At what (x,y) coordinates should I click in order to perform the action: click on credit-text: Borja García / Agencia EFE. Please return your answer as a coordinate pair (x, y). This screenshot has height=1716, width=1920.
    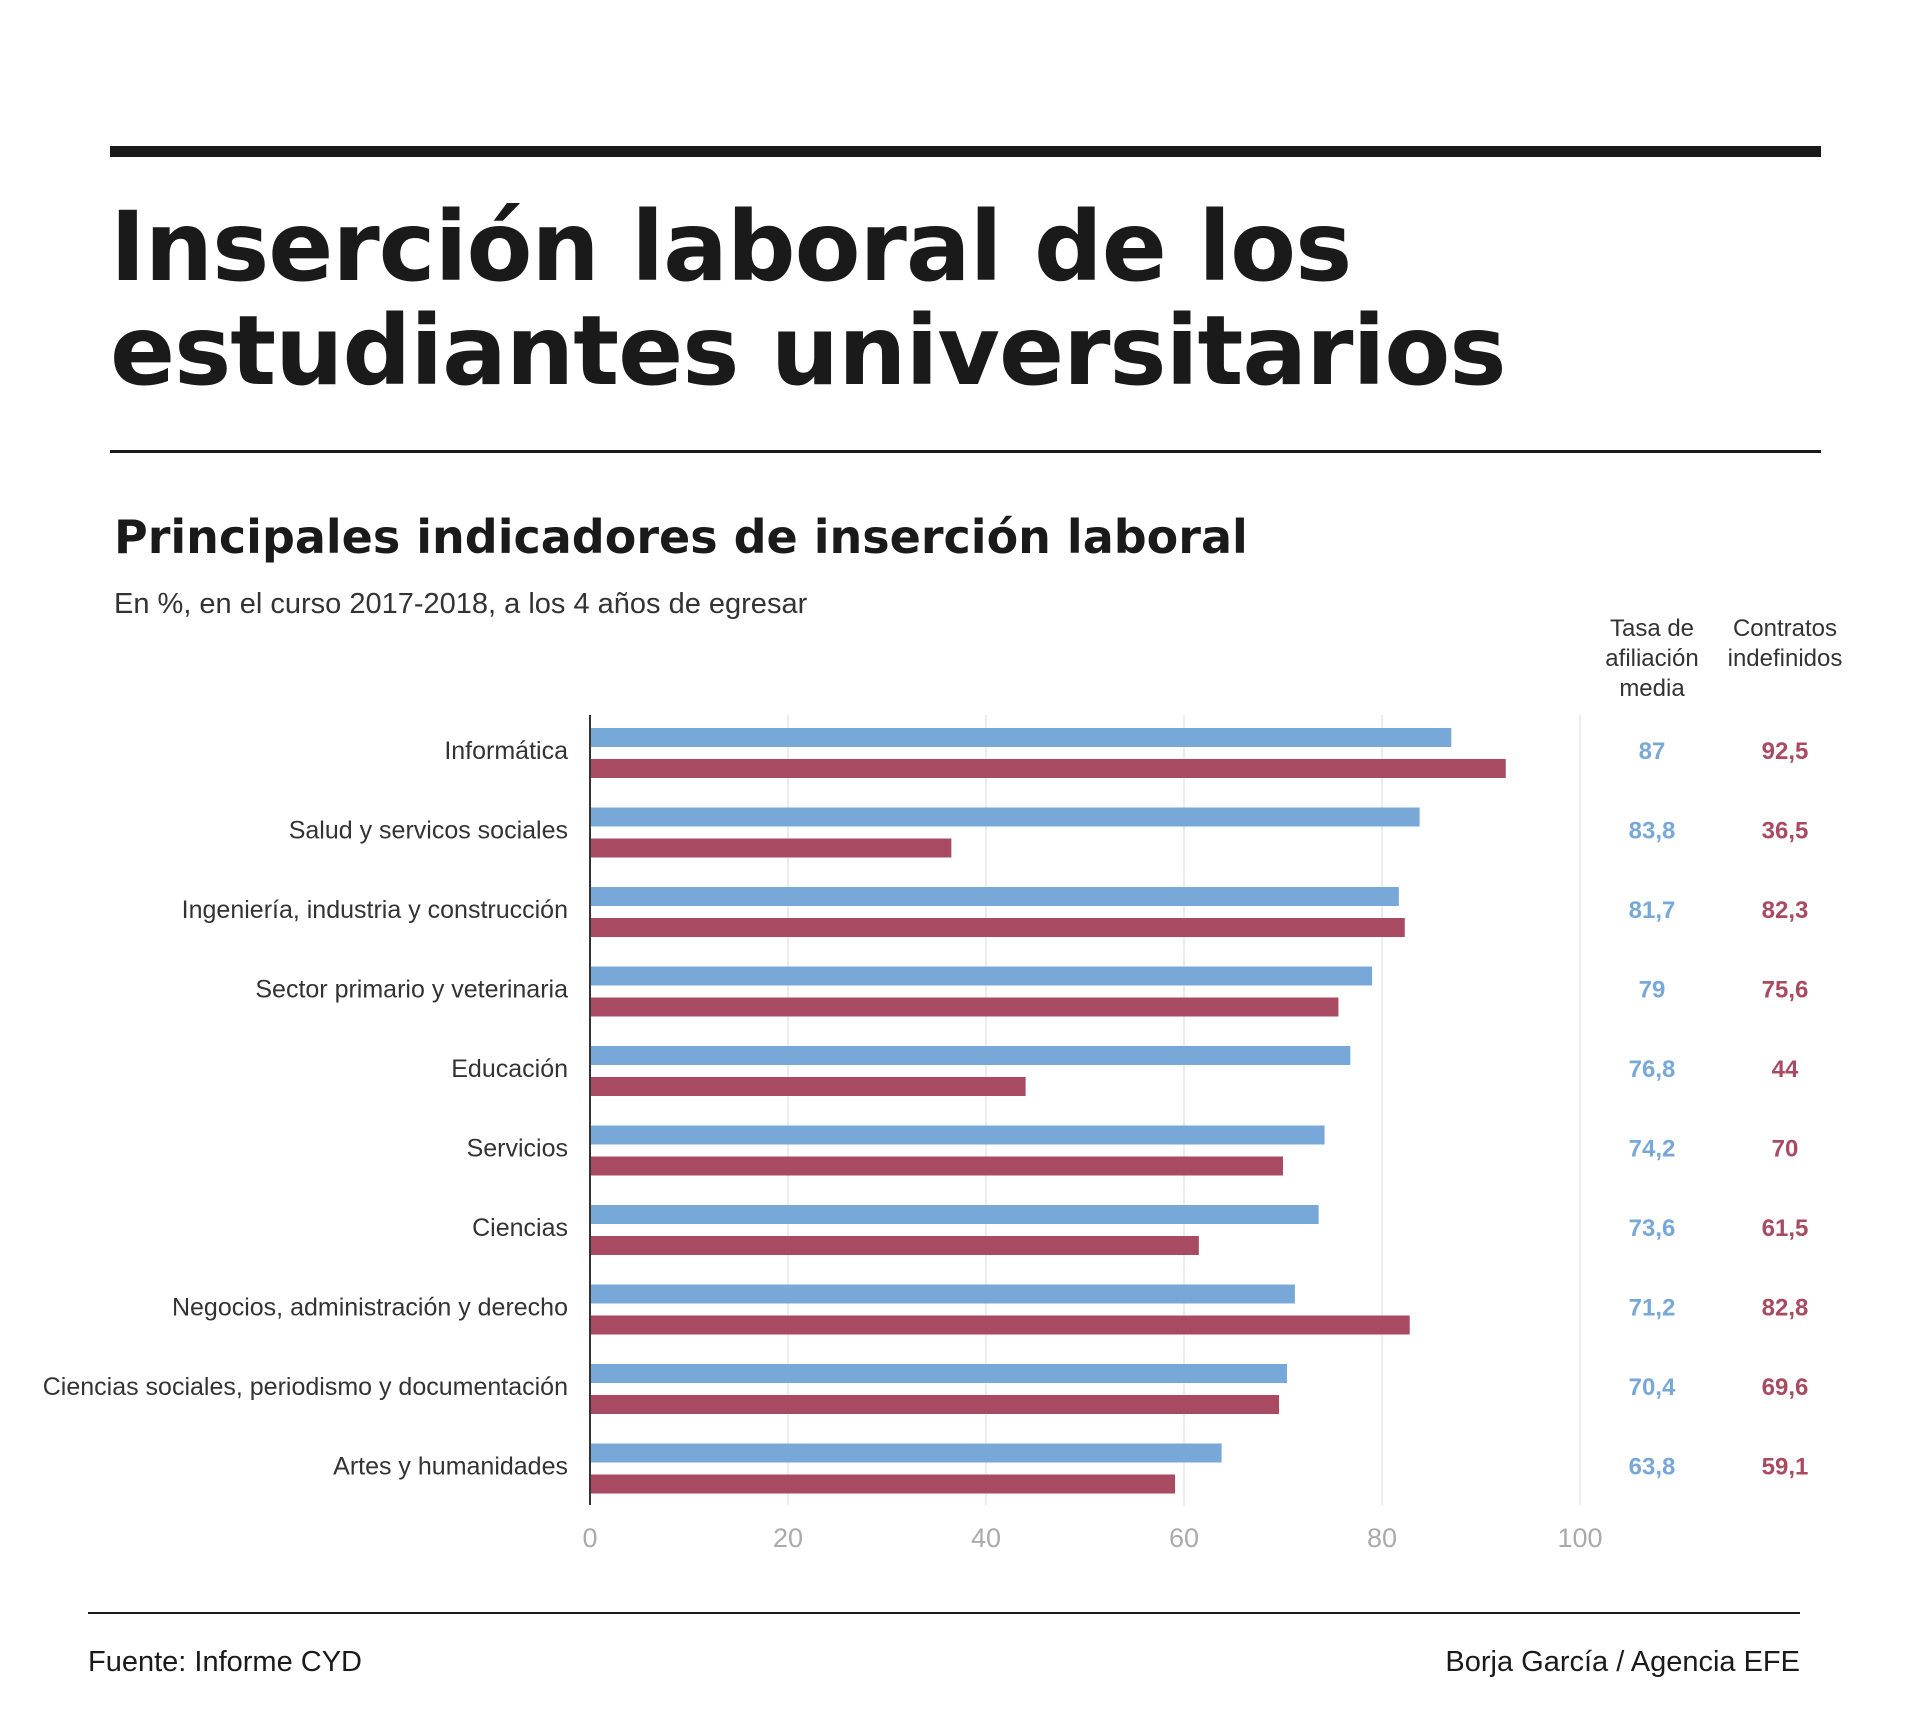
    Looking at the image, I should click on (1622, 1662).